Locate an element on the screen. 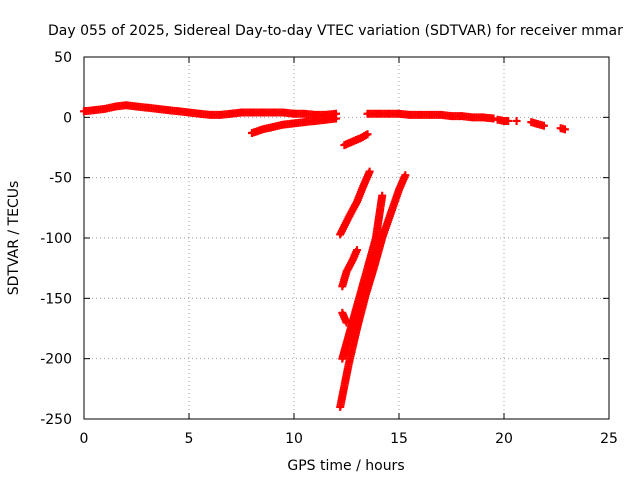 The height and width of the screenshot is (480, 640). x-axis-label: GPS time / hours is located at coordinates (345, 466).